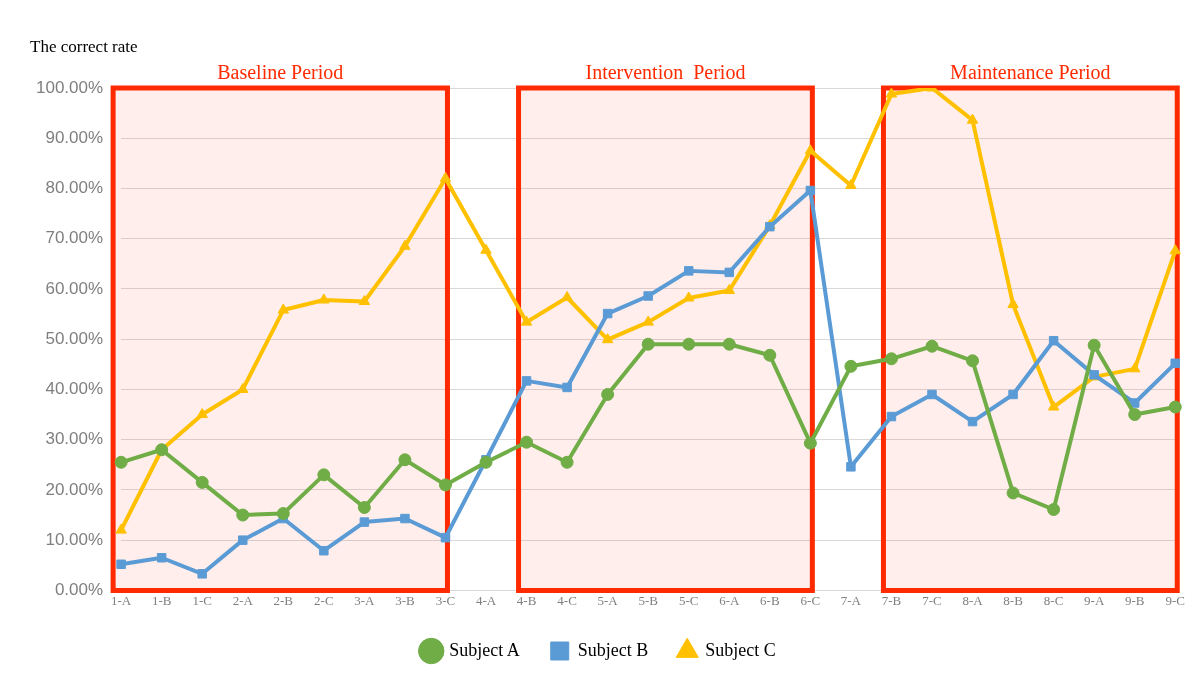 The height and width of the screenshot is (679, 1196). I want to click on x-tick-label: 4-C, so click(567, 600).